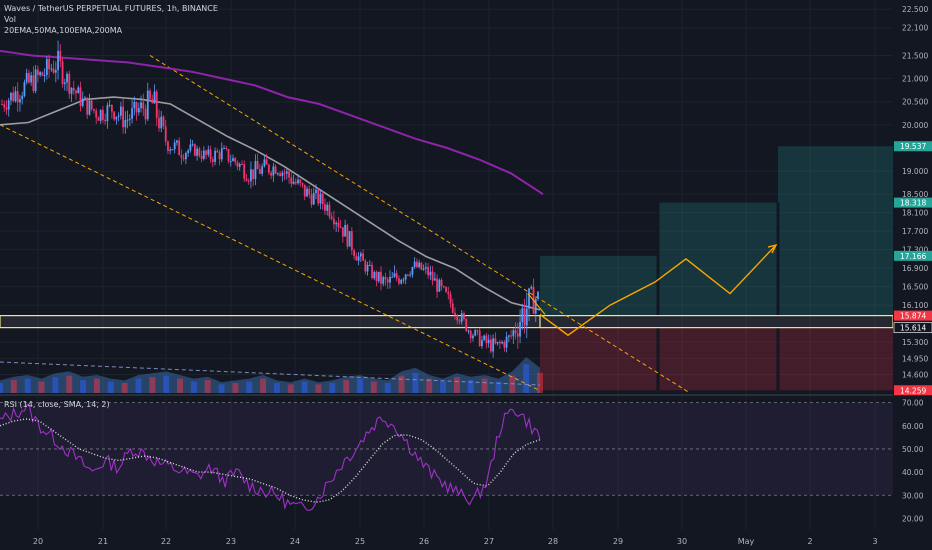 The width and height of the screenshot is (932, 550). What do you see at coordinates (618, 541) in the screenshot?
I see `time-tick: 29` at bounding box center [618, 541].